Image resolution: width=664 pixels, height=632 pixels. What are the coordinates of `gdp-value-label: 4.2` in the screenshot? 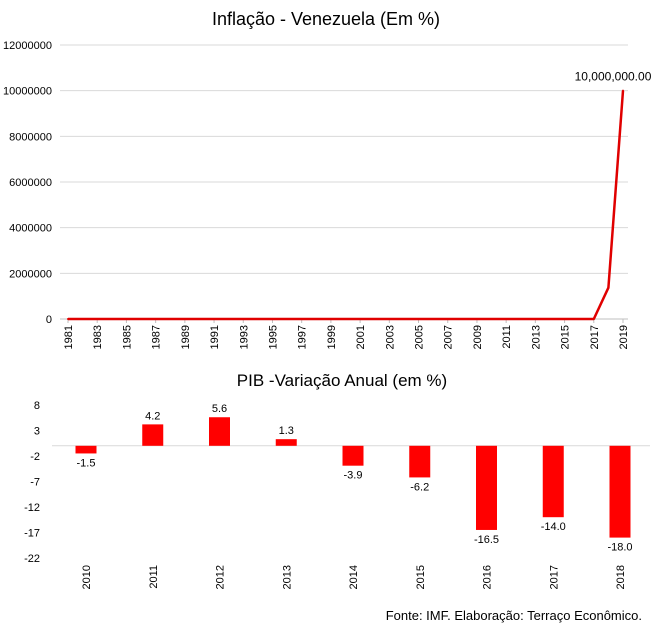 It's located at (152, 416).